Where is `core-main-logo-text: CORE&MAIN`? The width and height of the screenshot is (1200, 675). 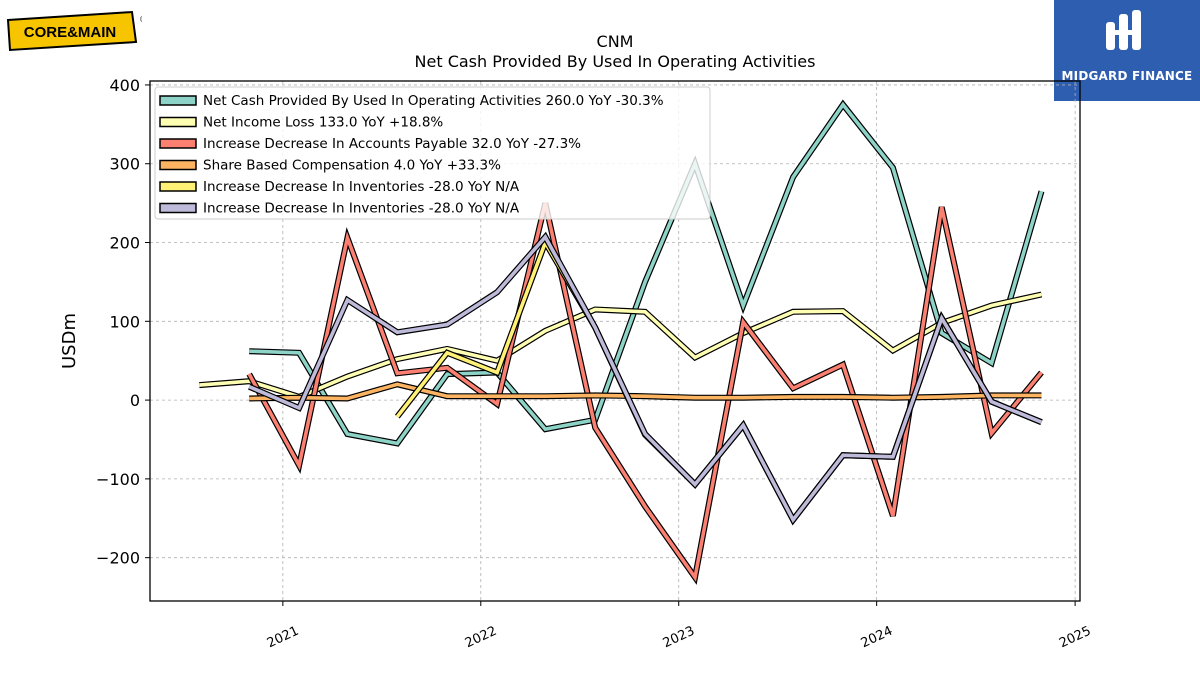
core-main-logo-text: CORE&MAIN is located at coordinates (70, 32).